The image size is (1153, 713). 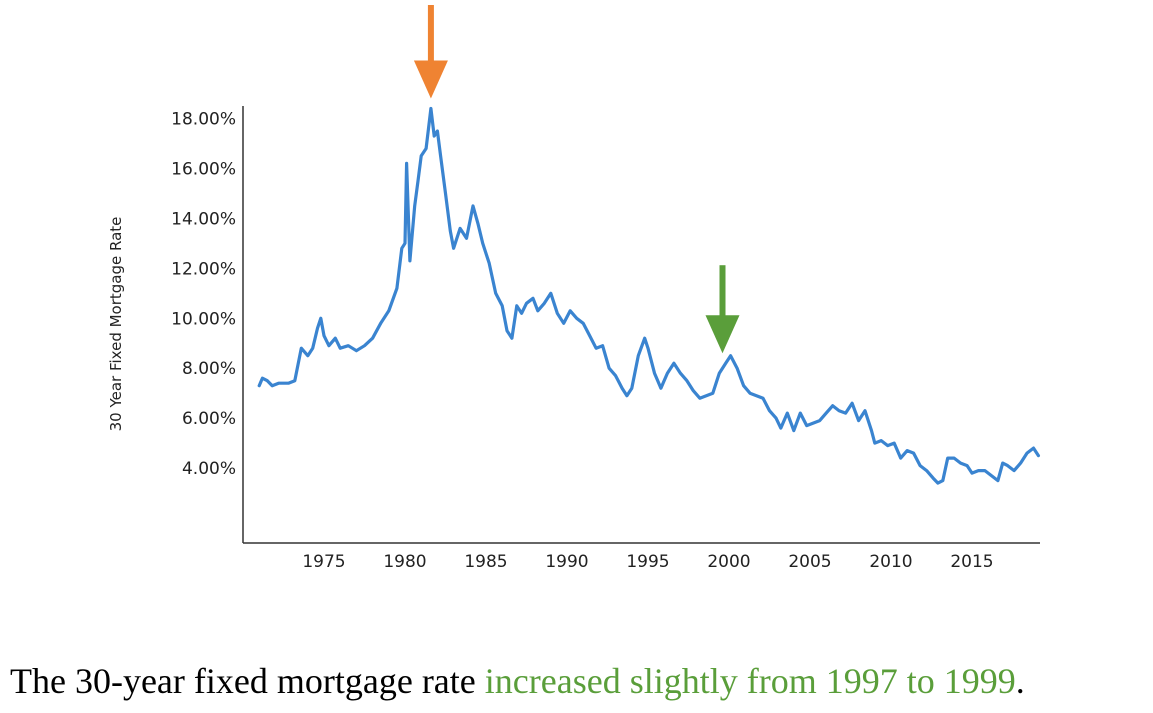 I want to click on x-tick-label: 1985, so click(x=485, y=562).